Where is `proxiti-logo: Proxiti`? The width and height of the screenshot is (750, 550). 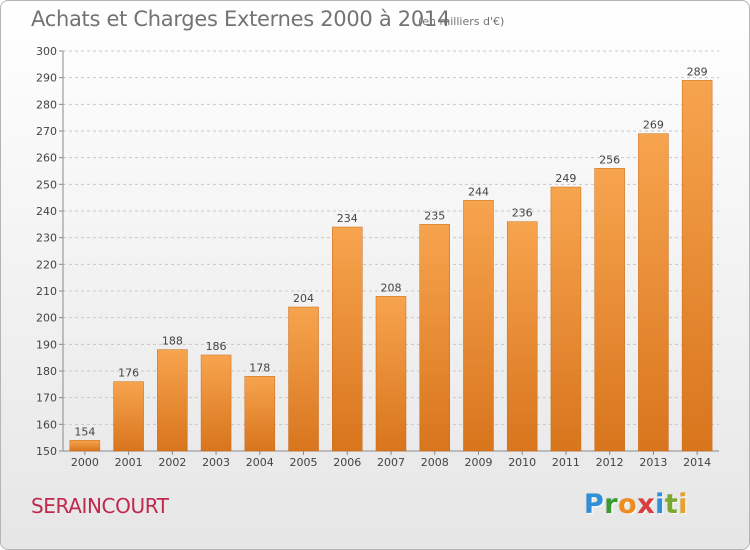 proxiti-logo: Proxiti is located at coordinates (636, 504).